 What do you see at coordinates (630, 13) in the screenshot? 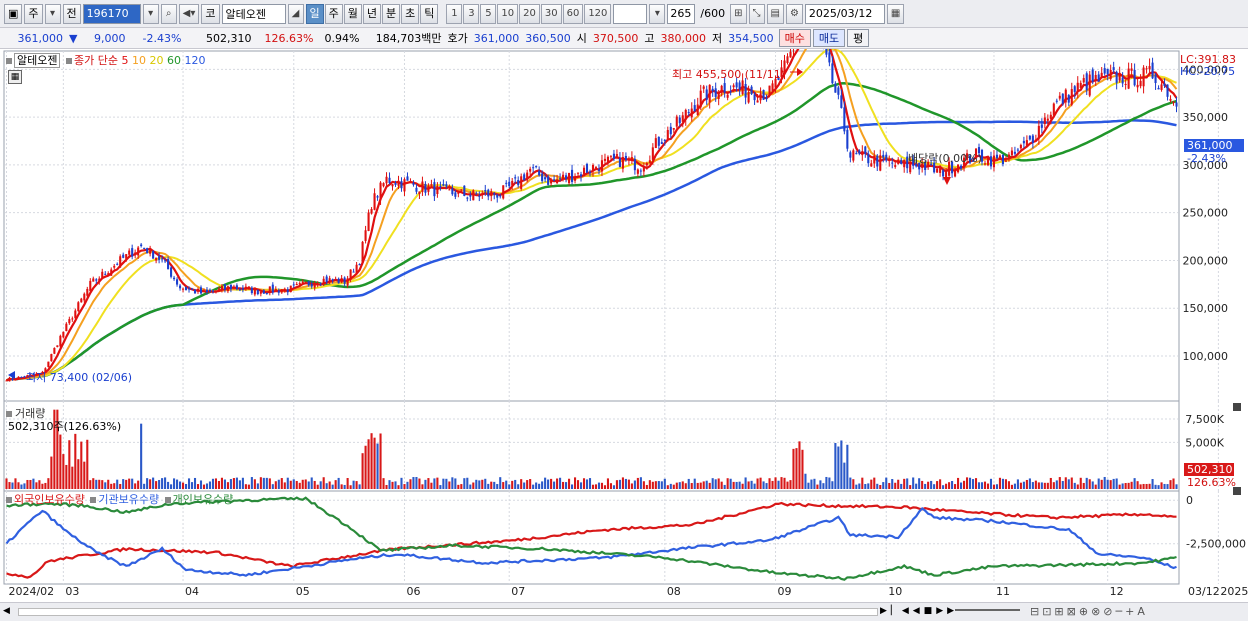
I see `custom-interval-input` at bounding box center [630, 13].